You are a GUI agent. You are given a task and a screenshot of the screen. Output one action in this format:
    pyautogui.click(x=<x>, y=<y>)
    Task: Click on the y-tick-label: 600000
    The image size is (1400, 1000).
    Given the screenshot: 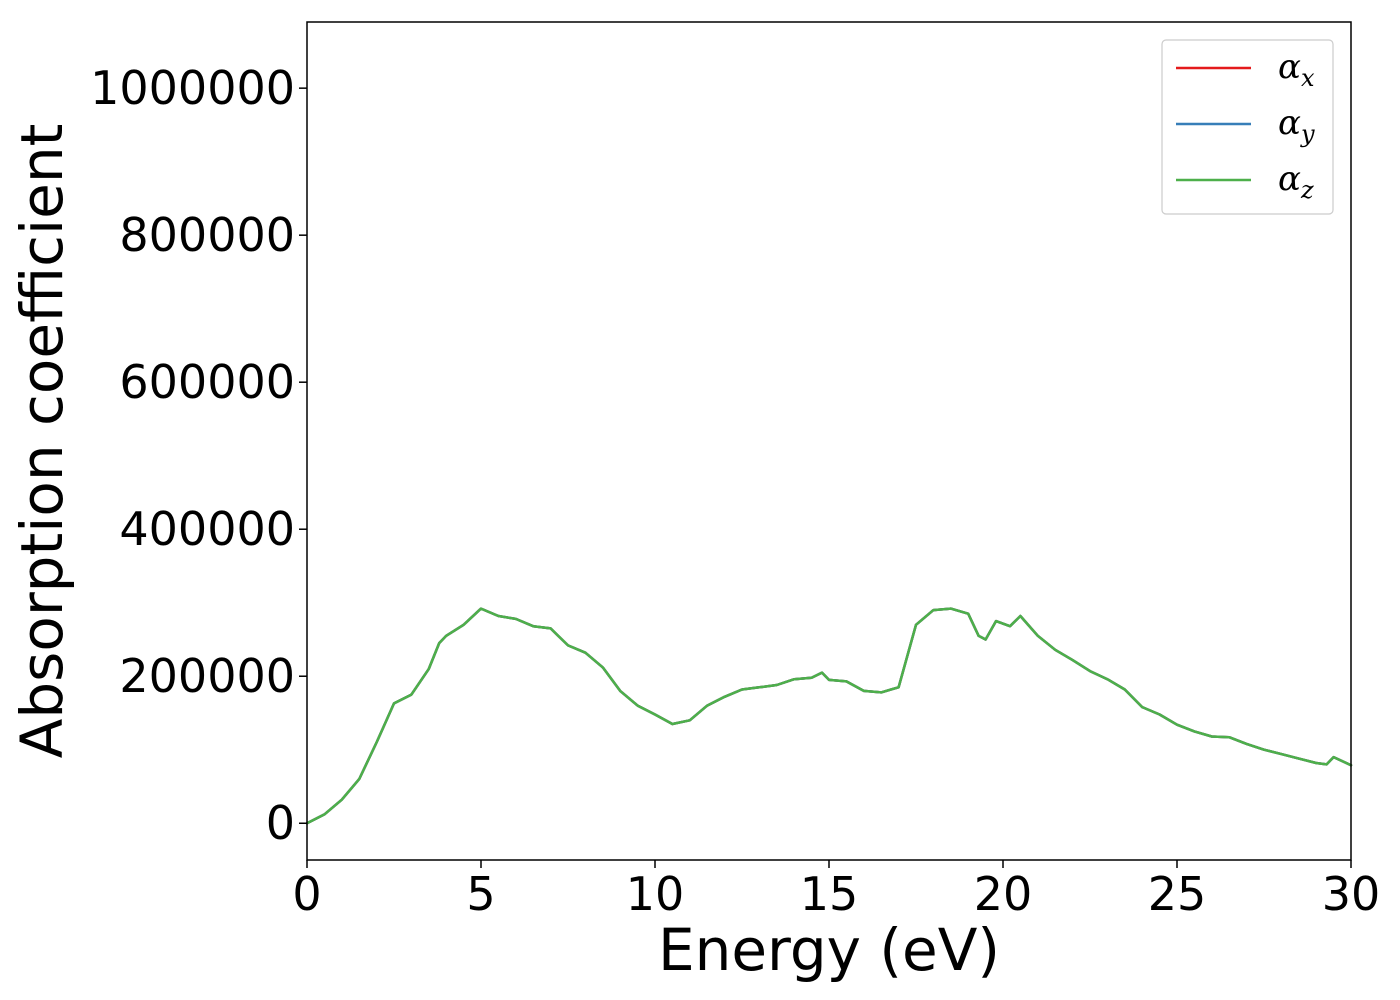 What is the action you would take?
    pyautogui.click(x=207, y=382)
    